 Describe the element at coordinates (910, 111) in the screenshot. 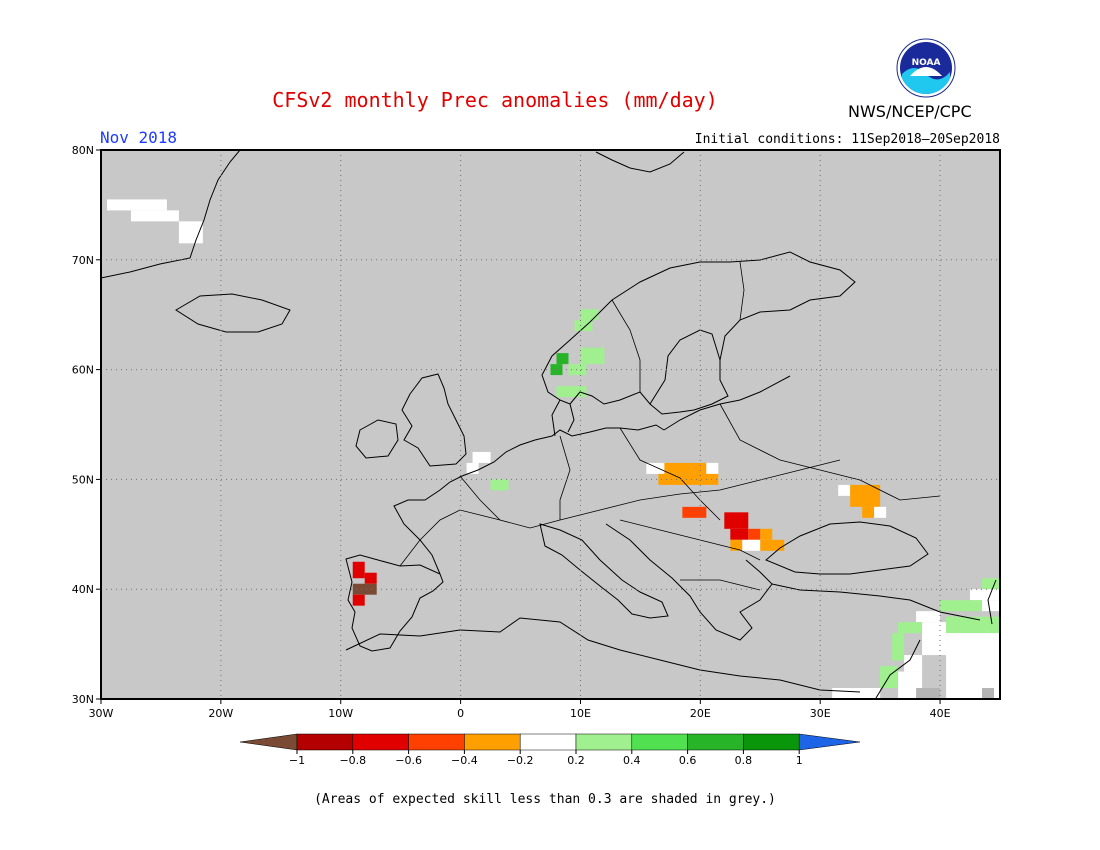

I see `agency-label: NWS/NCEP/CPC` at that location.